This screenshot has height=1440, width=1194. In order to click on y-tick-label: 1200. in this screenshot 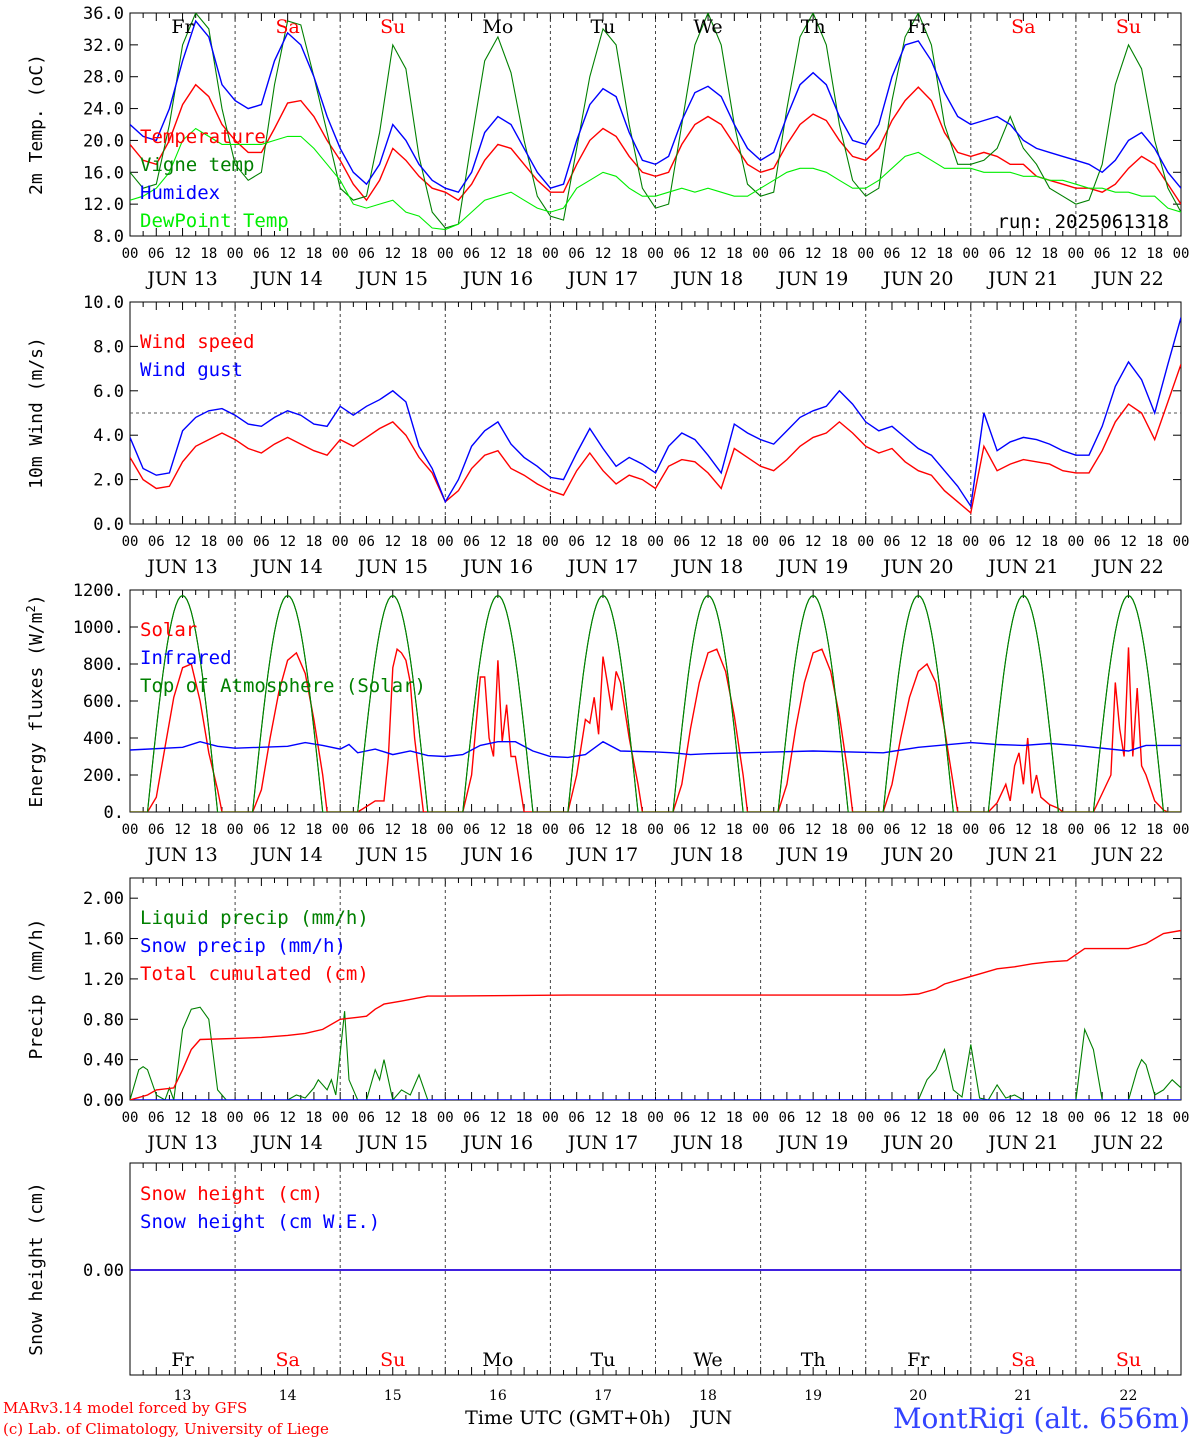, I will do `click(98, 591)`.